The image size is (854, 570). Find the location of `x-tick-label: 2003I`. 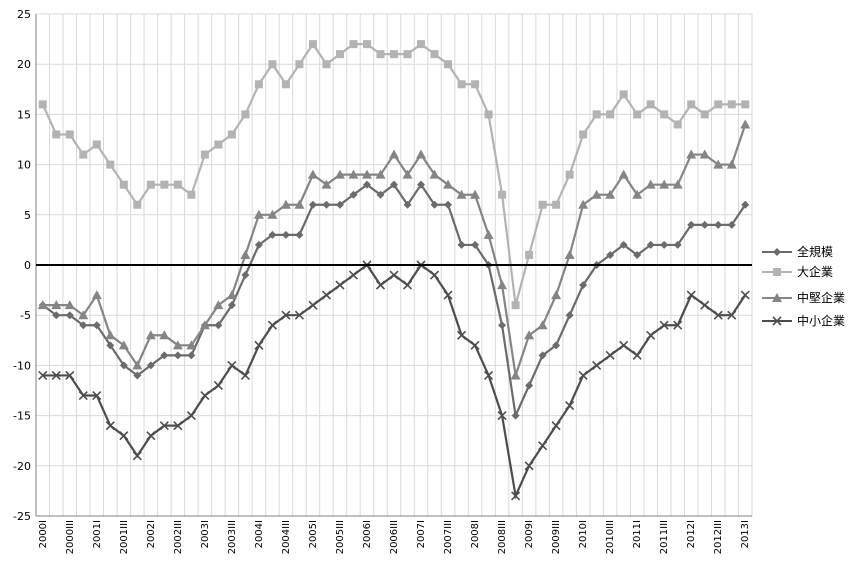

x-tick-label: 2003I is located at coordinates (205, 534).